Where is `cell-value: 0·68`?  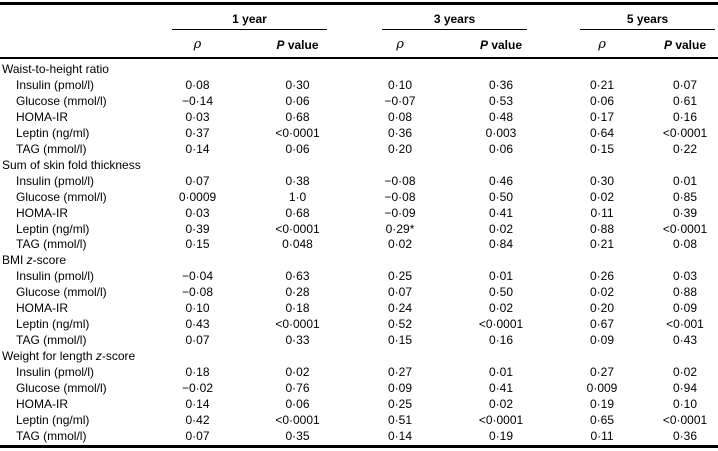
cell-value: 0·68 is located at coordinates (297, 212).